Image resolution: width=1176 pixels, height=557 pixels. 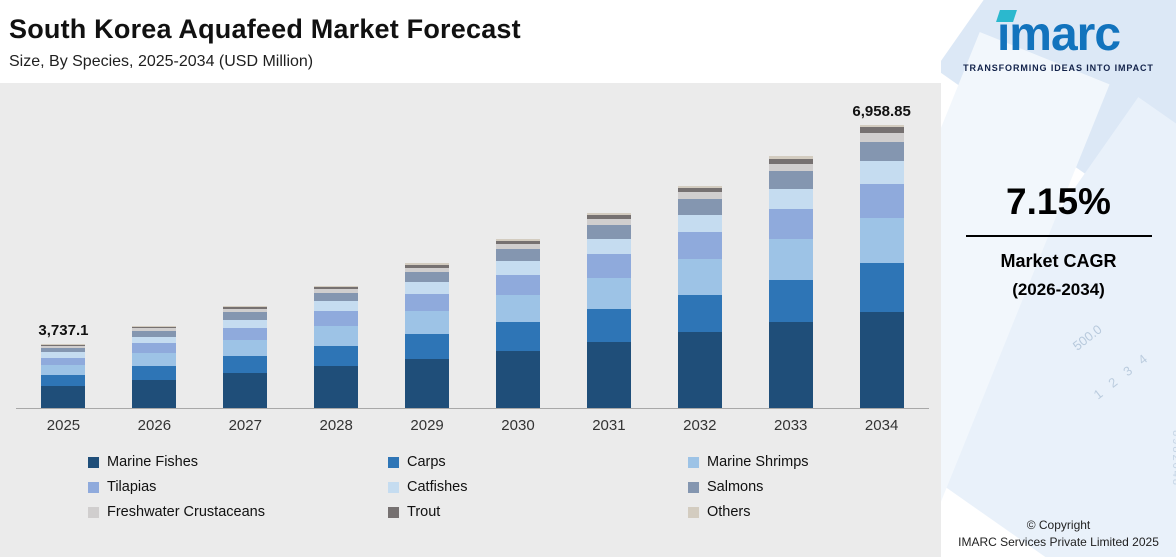 What do you see at coordinates (1058, 34) in the screenshot?
I see `imarc-logo: imarc` at bounding box center [1058, 34].